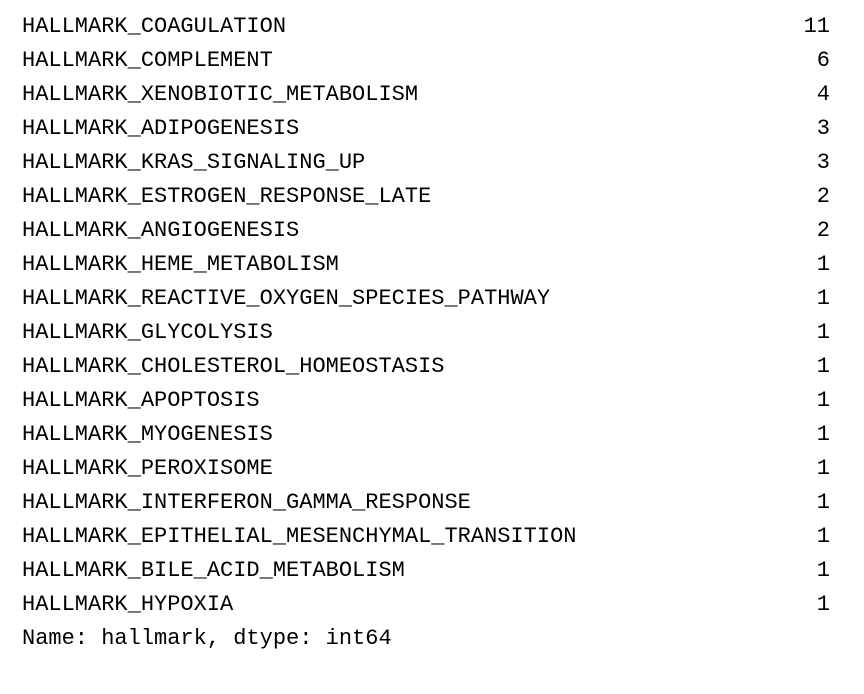  What do you see at coordinates (426, 469) in the screenshot?
I see `table-row: HALLMARK_PEROXISOME 1` at bounding box center [426, 469].